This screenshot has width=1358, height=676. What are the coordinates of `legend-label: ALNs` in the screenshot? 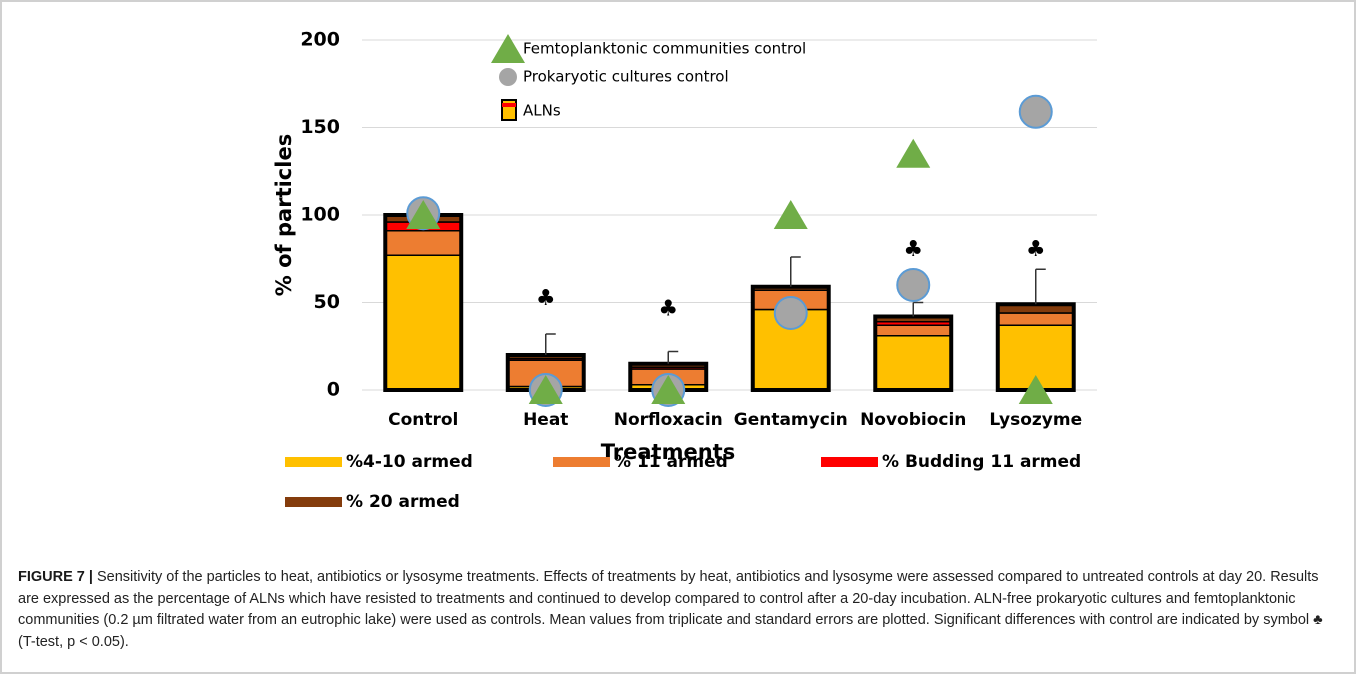 It's located at (542, 111).